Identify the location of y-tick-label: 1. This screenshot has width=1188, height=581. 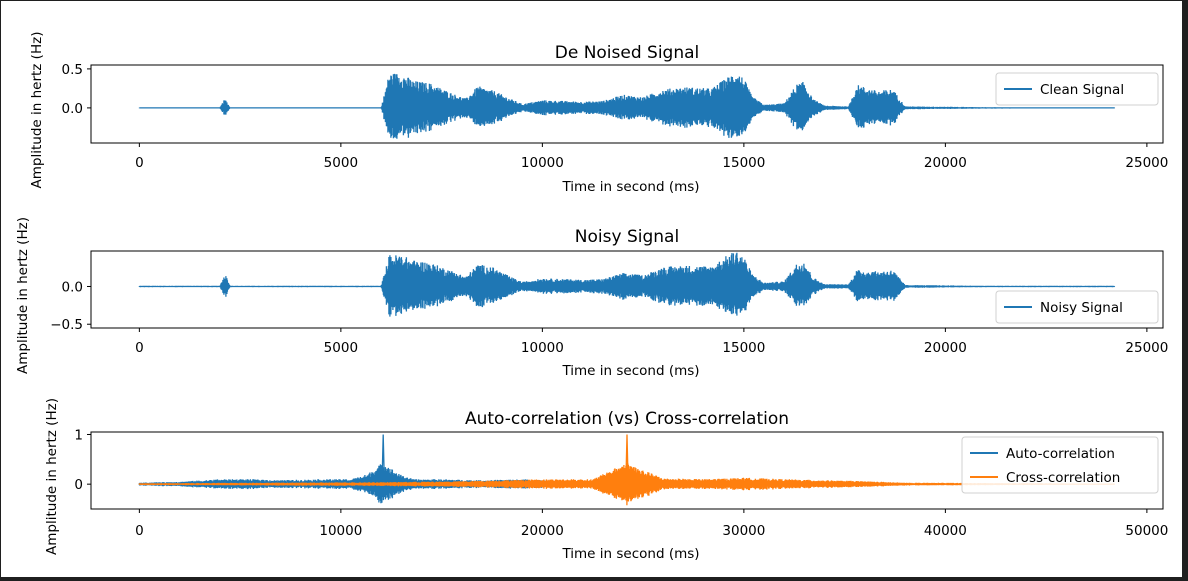
(78, 435).